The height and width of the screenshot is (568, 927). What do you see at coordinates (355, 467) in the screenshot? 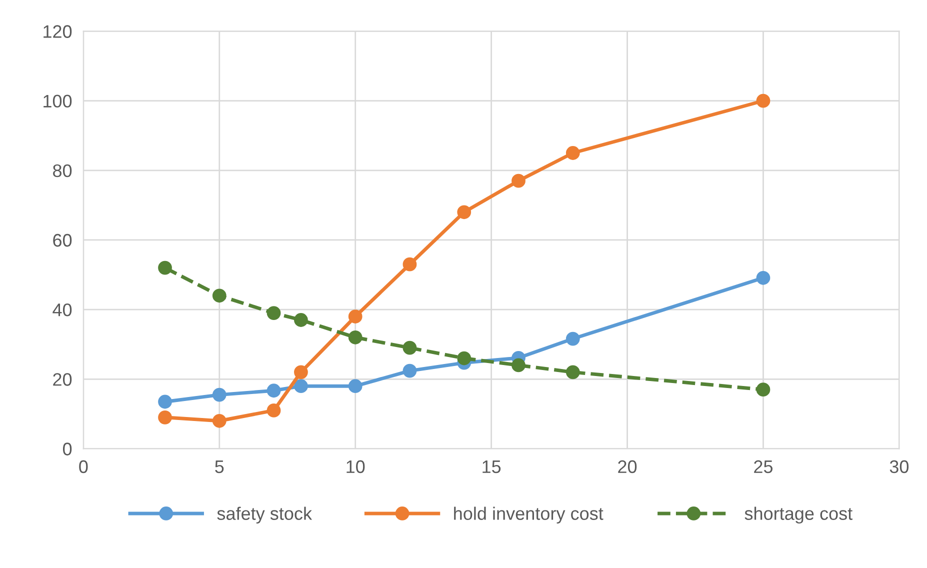
I see `x-tick-label: 10` at bounding box center [355, 467].